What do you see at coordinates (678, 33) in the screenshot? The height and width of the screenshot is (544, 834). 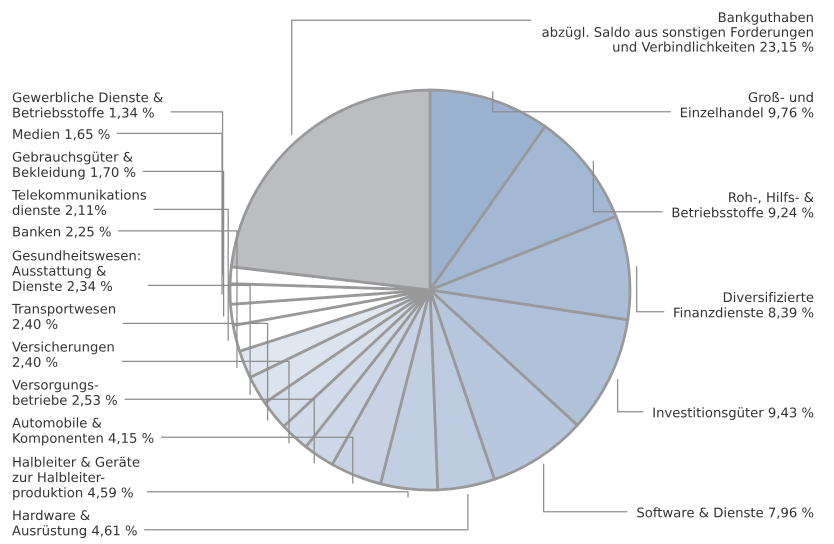 I see `slice-label: Bankguthaben abzügl. Saldo aus sonstigen Forderungen und Verbindlichkeiten 23,15 %` at bounding box center [678, 33].